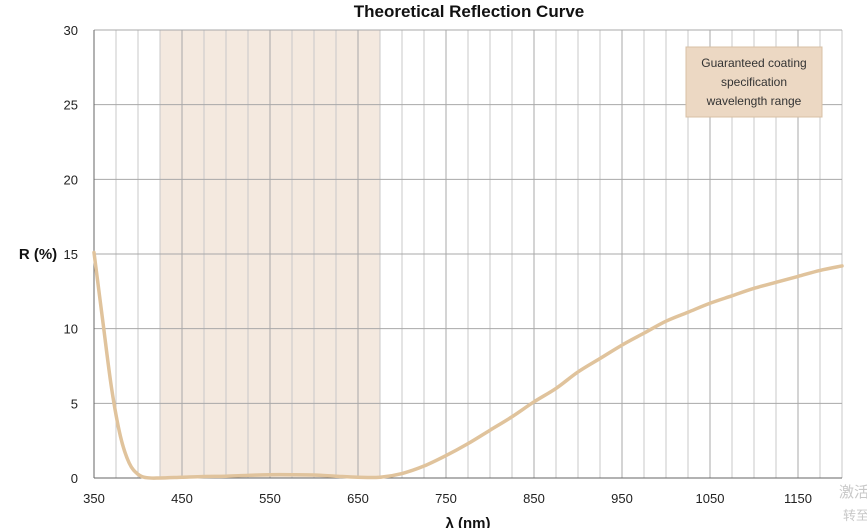 The height and width of the screenshot is (528, 867). I want to click on y-tick-label: 0, so click(74, 478).